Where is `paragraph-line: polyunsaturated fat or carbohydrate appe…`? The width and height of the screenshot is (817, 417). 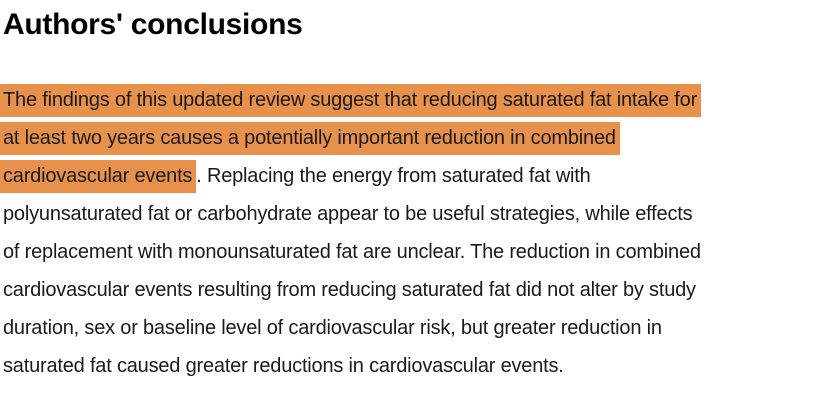
paragraph-line: polyunsaturated fat or carbohydrate appe… is located at coordinates (410, 214).